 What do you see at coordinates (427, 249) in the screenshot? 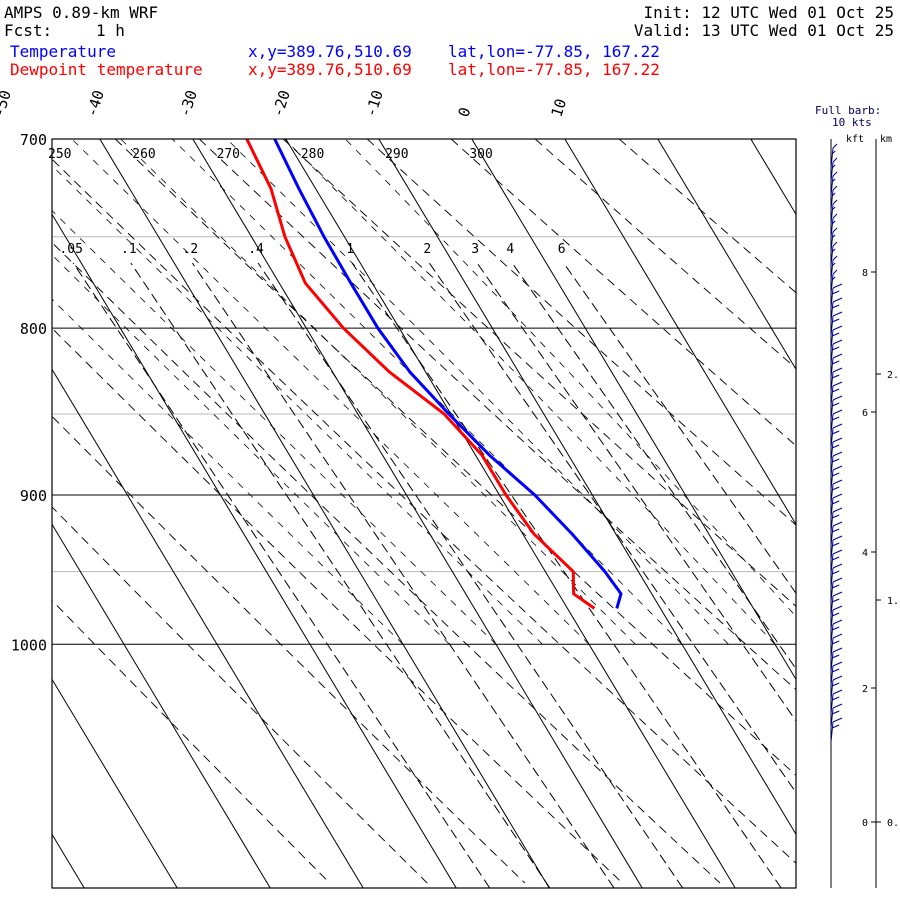
I see `mixing-ratio-label: 2` at bounding box center [427, 249].